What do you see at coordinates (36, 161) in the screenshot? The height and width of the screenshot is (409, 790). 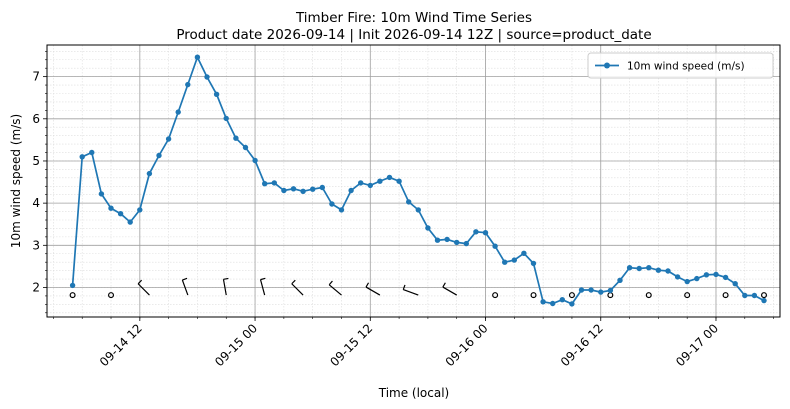 I see `y-tick-label: 5` at bounding box center [36, 161].